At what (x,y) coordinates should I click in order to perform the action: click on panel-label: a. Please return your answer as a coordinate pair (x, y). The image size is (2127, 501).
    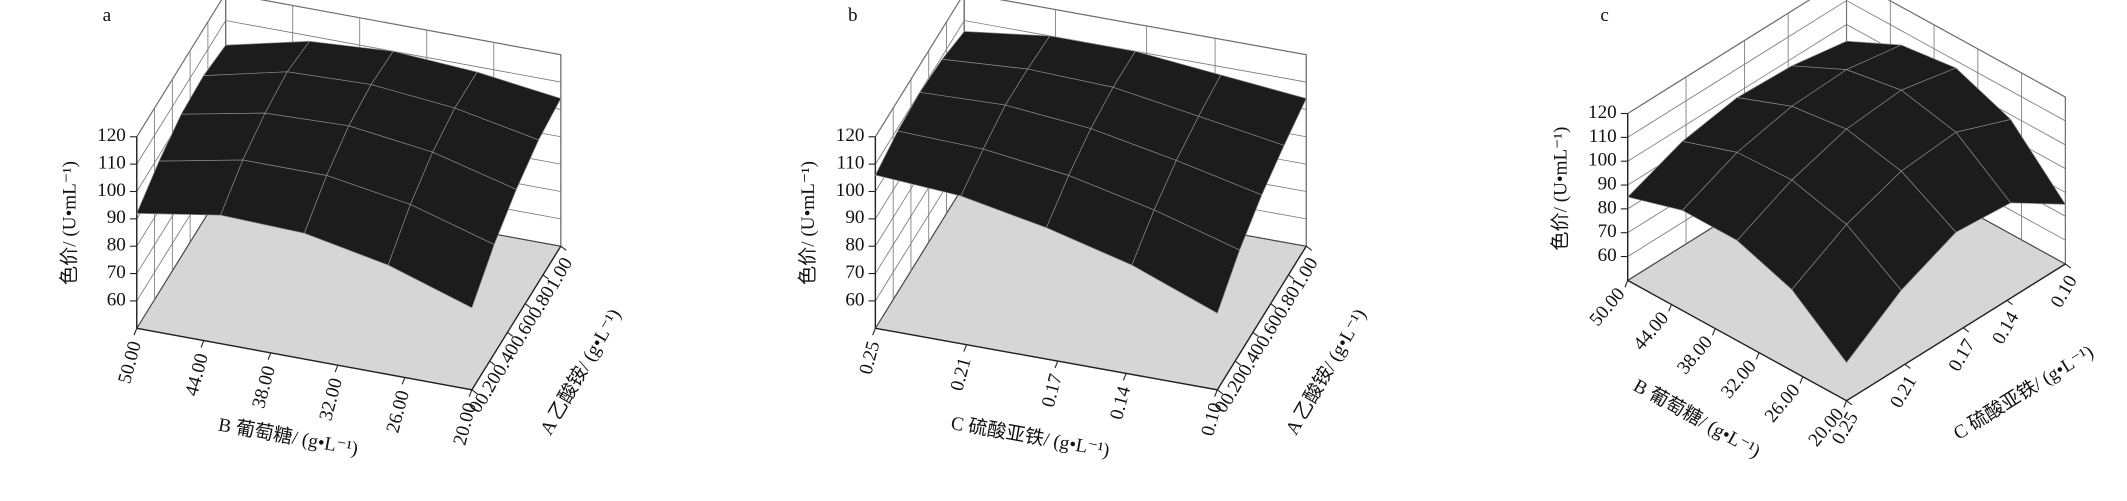
    Looking at the image, I should click on (107, 15).